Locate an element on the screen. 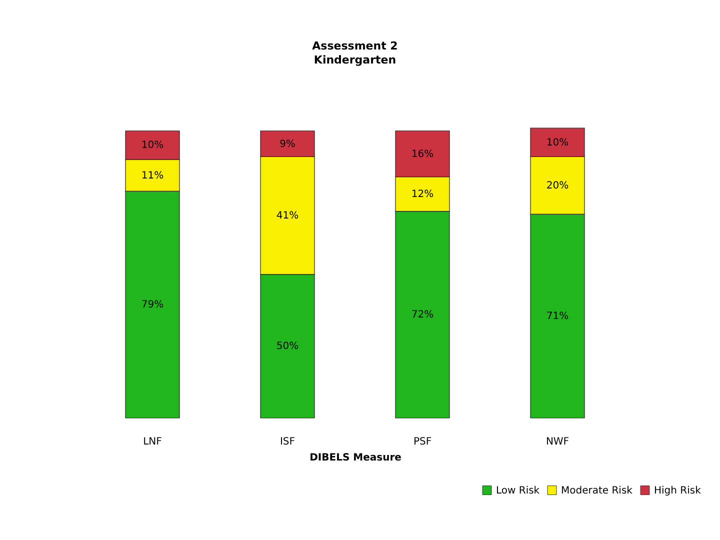 This screenshot has height=540, width=720. data-label: 12% is located at coordinates (422, 194).